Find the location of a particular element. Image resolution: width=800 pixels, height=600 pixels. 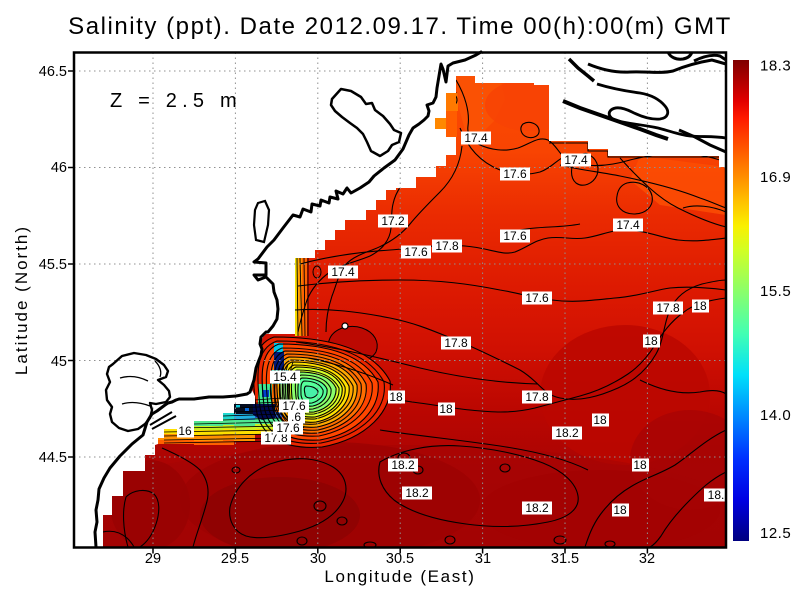

svg-text: Latitude (North) is located at coordinates (21, 300).